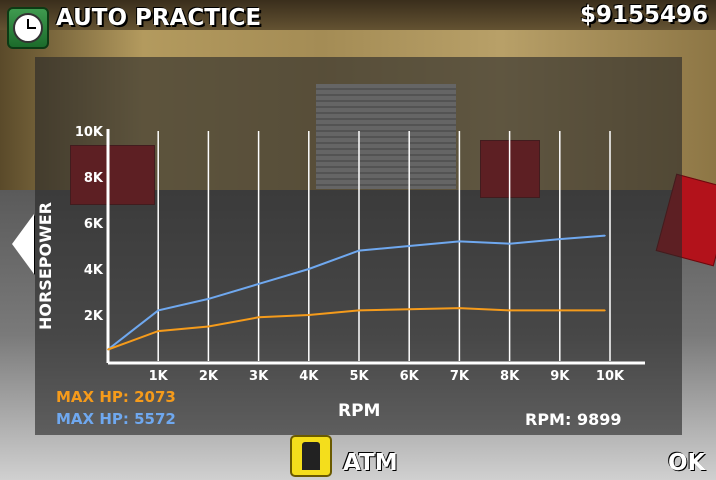 The image size is (716, 480). I want to click on y-tick-label: 2K, so click(94, 316).